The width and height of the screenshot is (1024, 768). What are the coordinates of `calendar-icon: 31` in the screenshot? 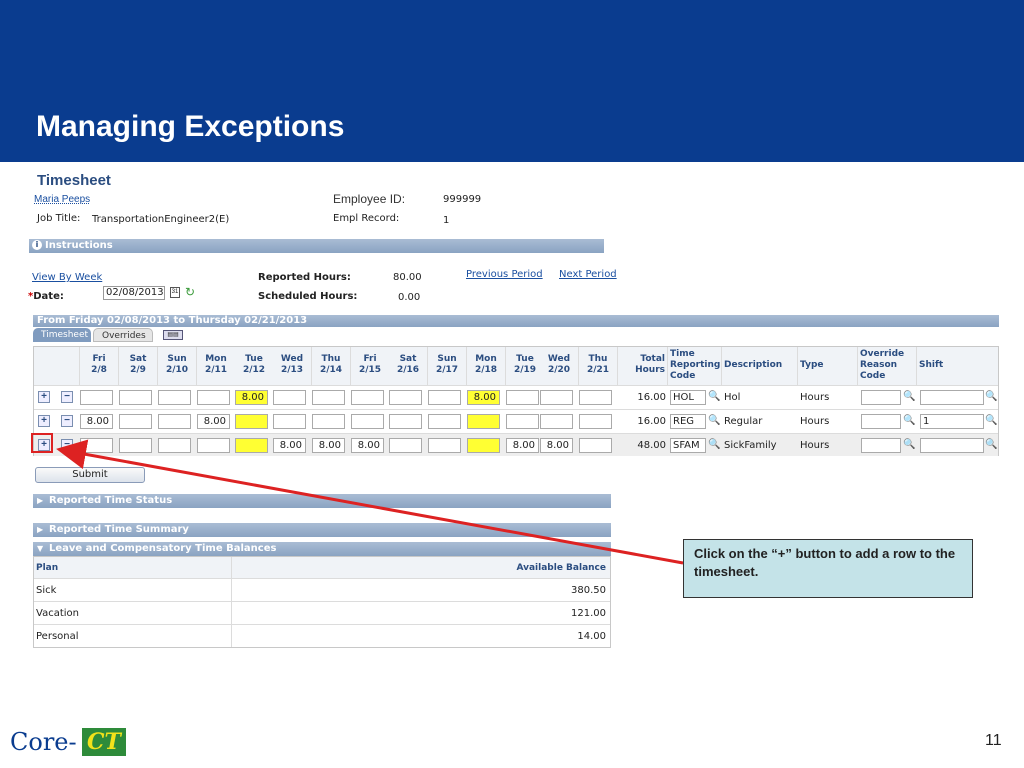 It's located at (175, 292).